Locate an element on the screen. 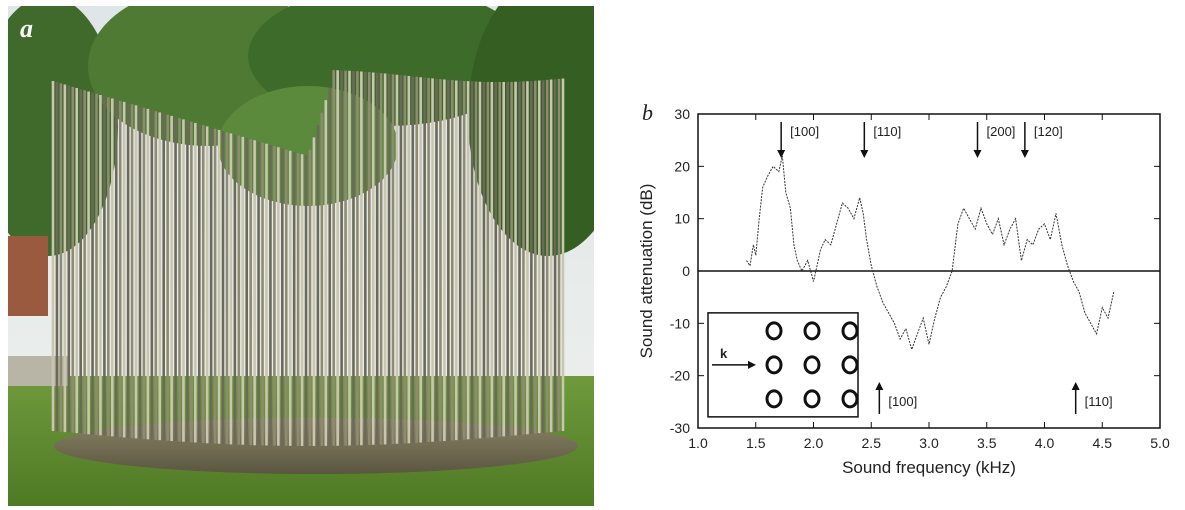 Image resolution: width=1185 pixels, height=510 pixels. y-tick-label: 10 is located at coordinates (682, 219).